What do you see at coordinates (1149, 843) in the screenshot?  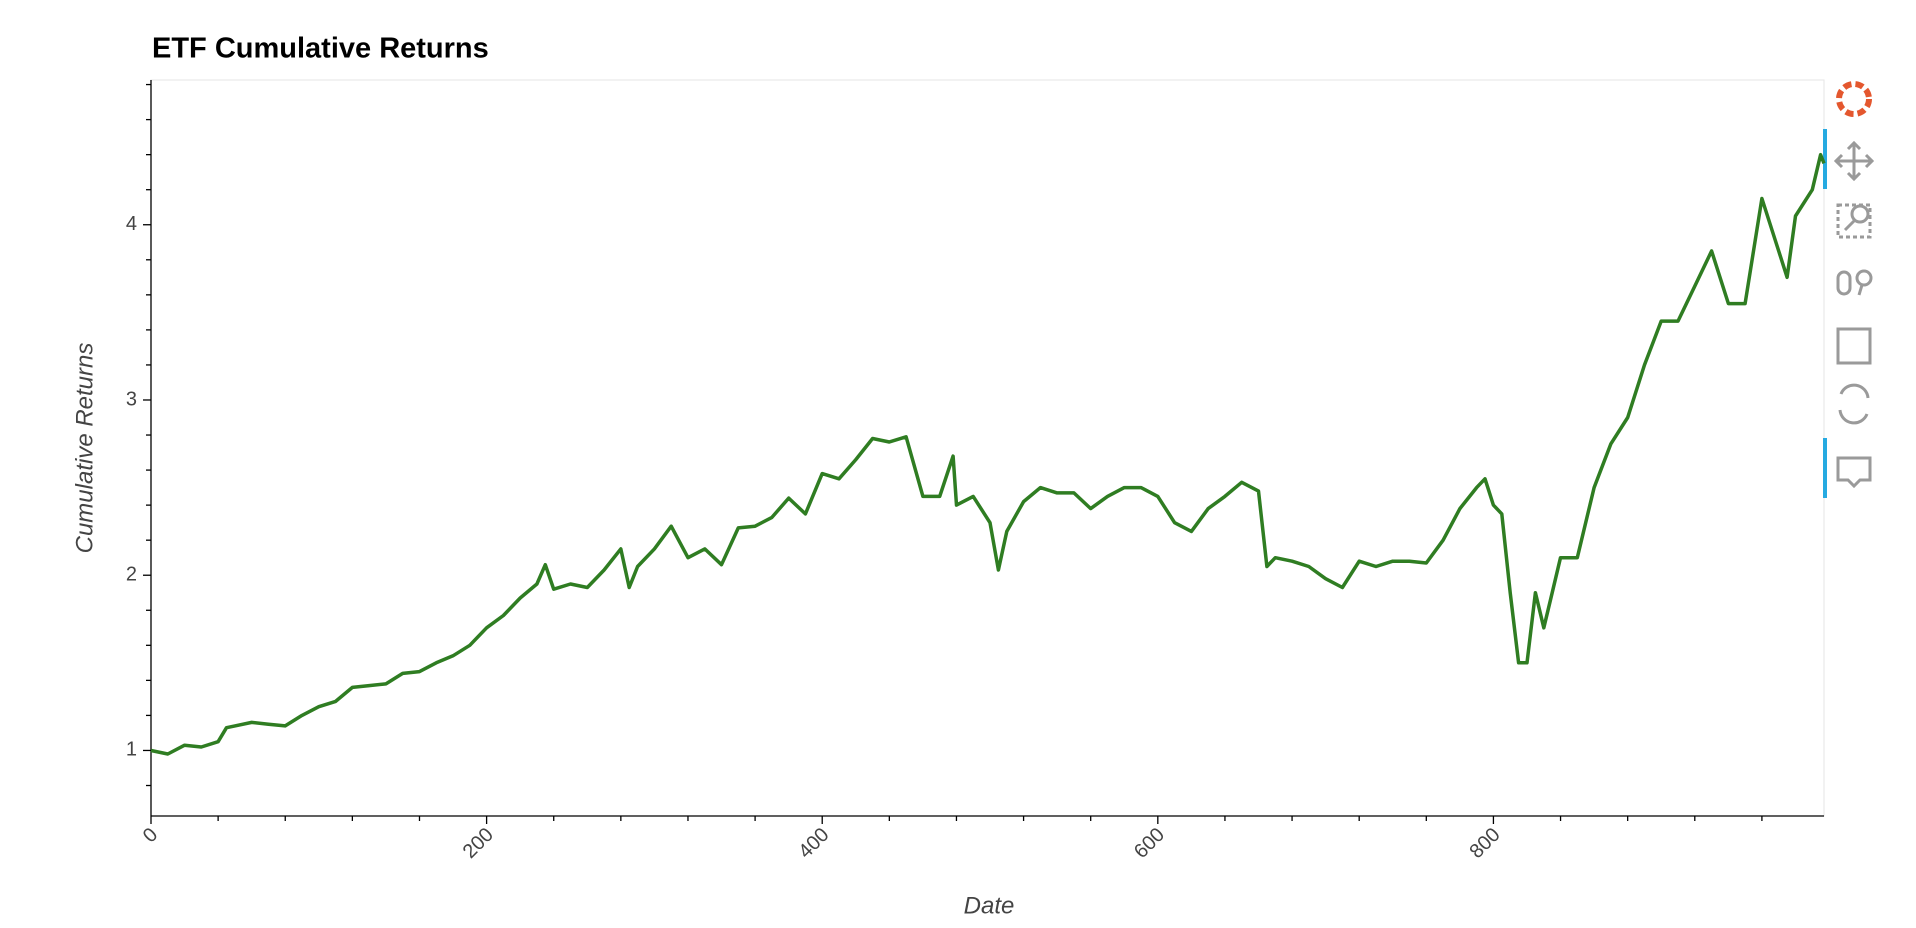 I see `x-tick-label: 600` at bounding box center [1149, 843].